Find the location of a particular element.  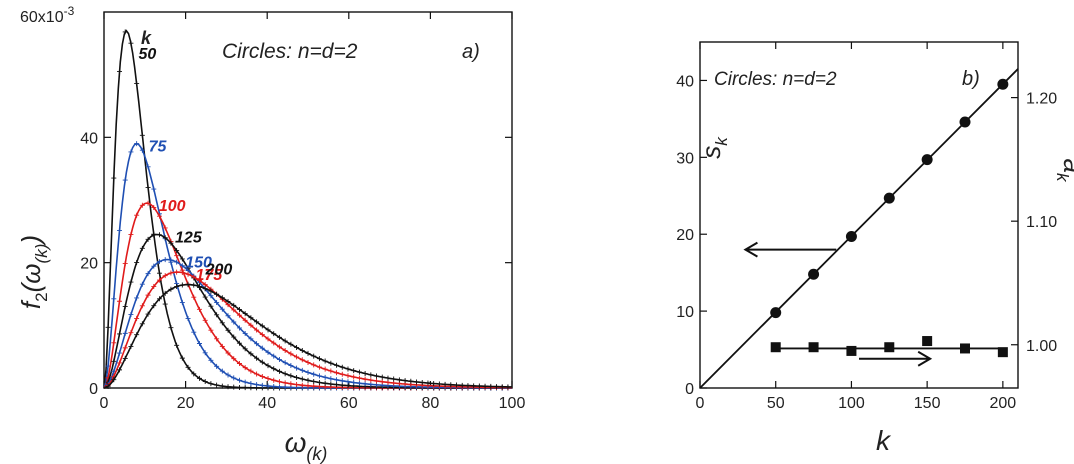

y-left-axis-title-b: sk is located at coordinates (713, 147).